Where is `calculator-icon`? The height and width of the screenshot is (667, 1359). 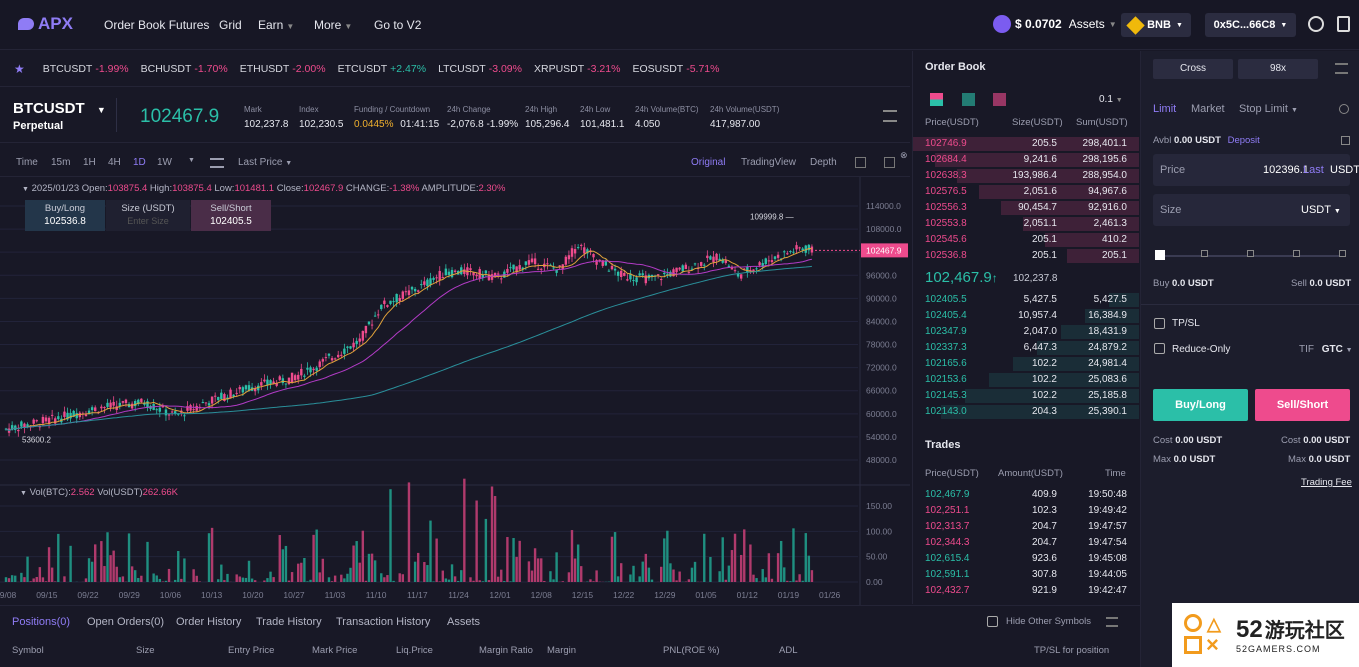 calculator-icon is located at coordinates (1345, 140).